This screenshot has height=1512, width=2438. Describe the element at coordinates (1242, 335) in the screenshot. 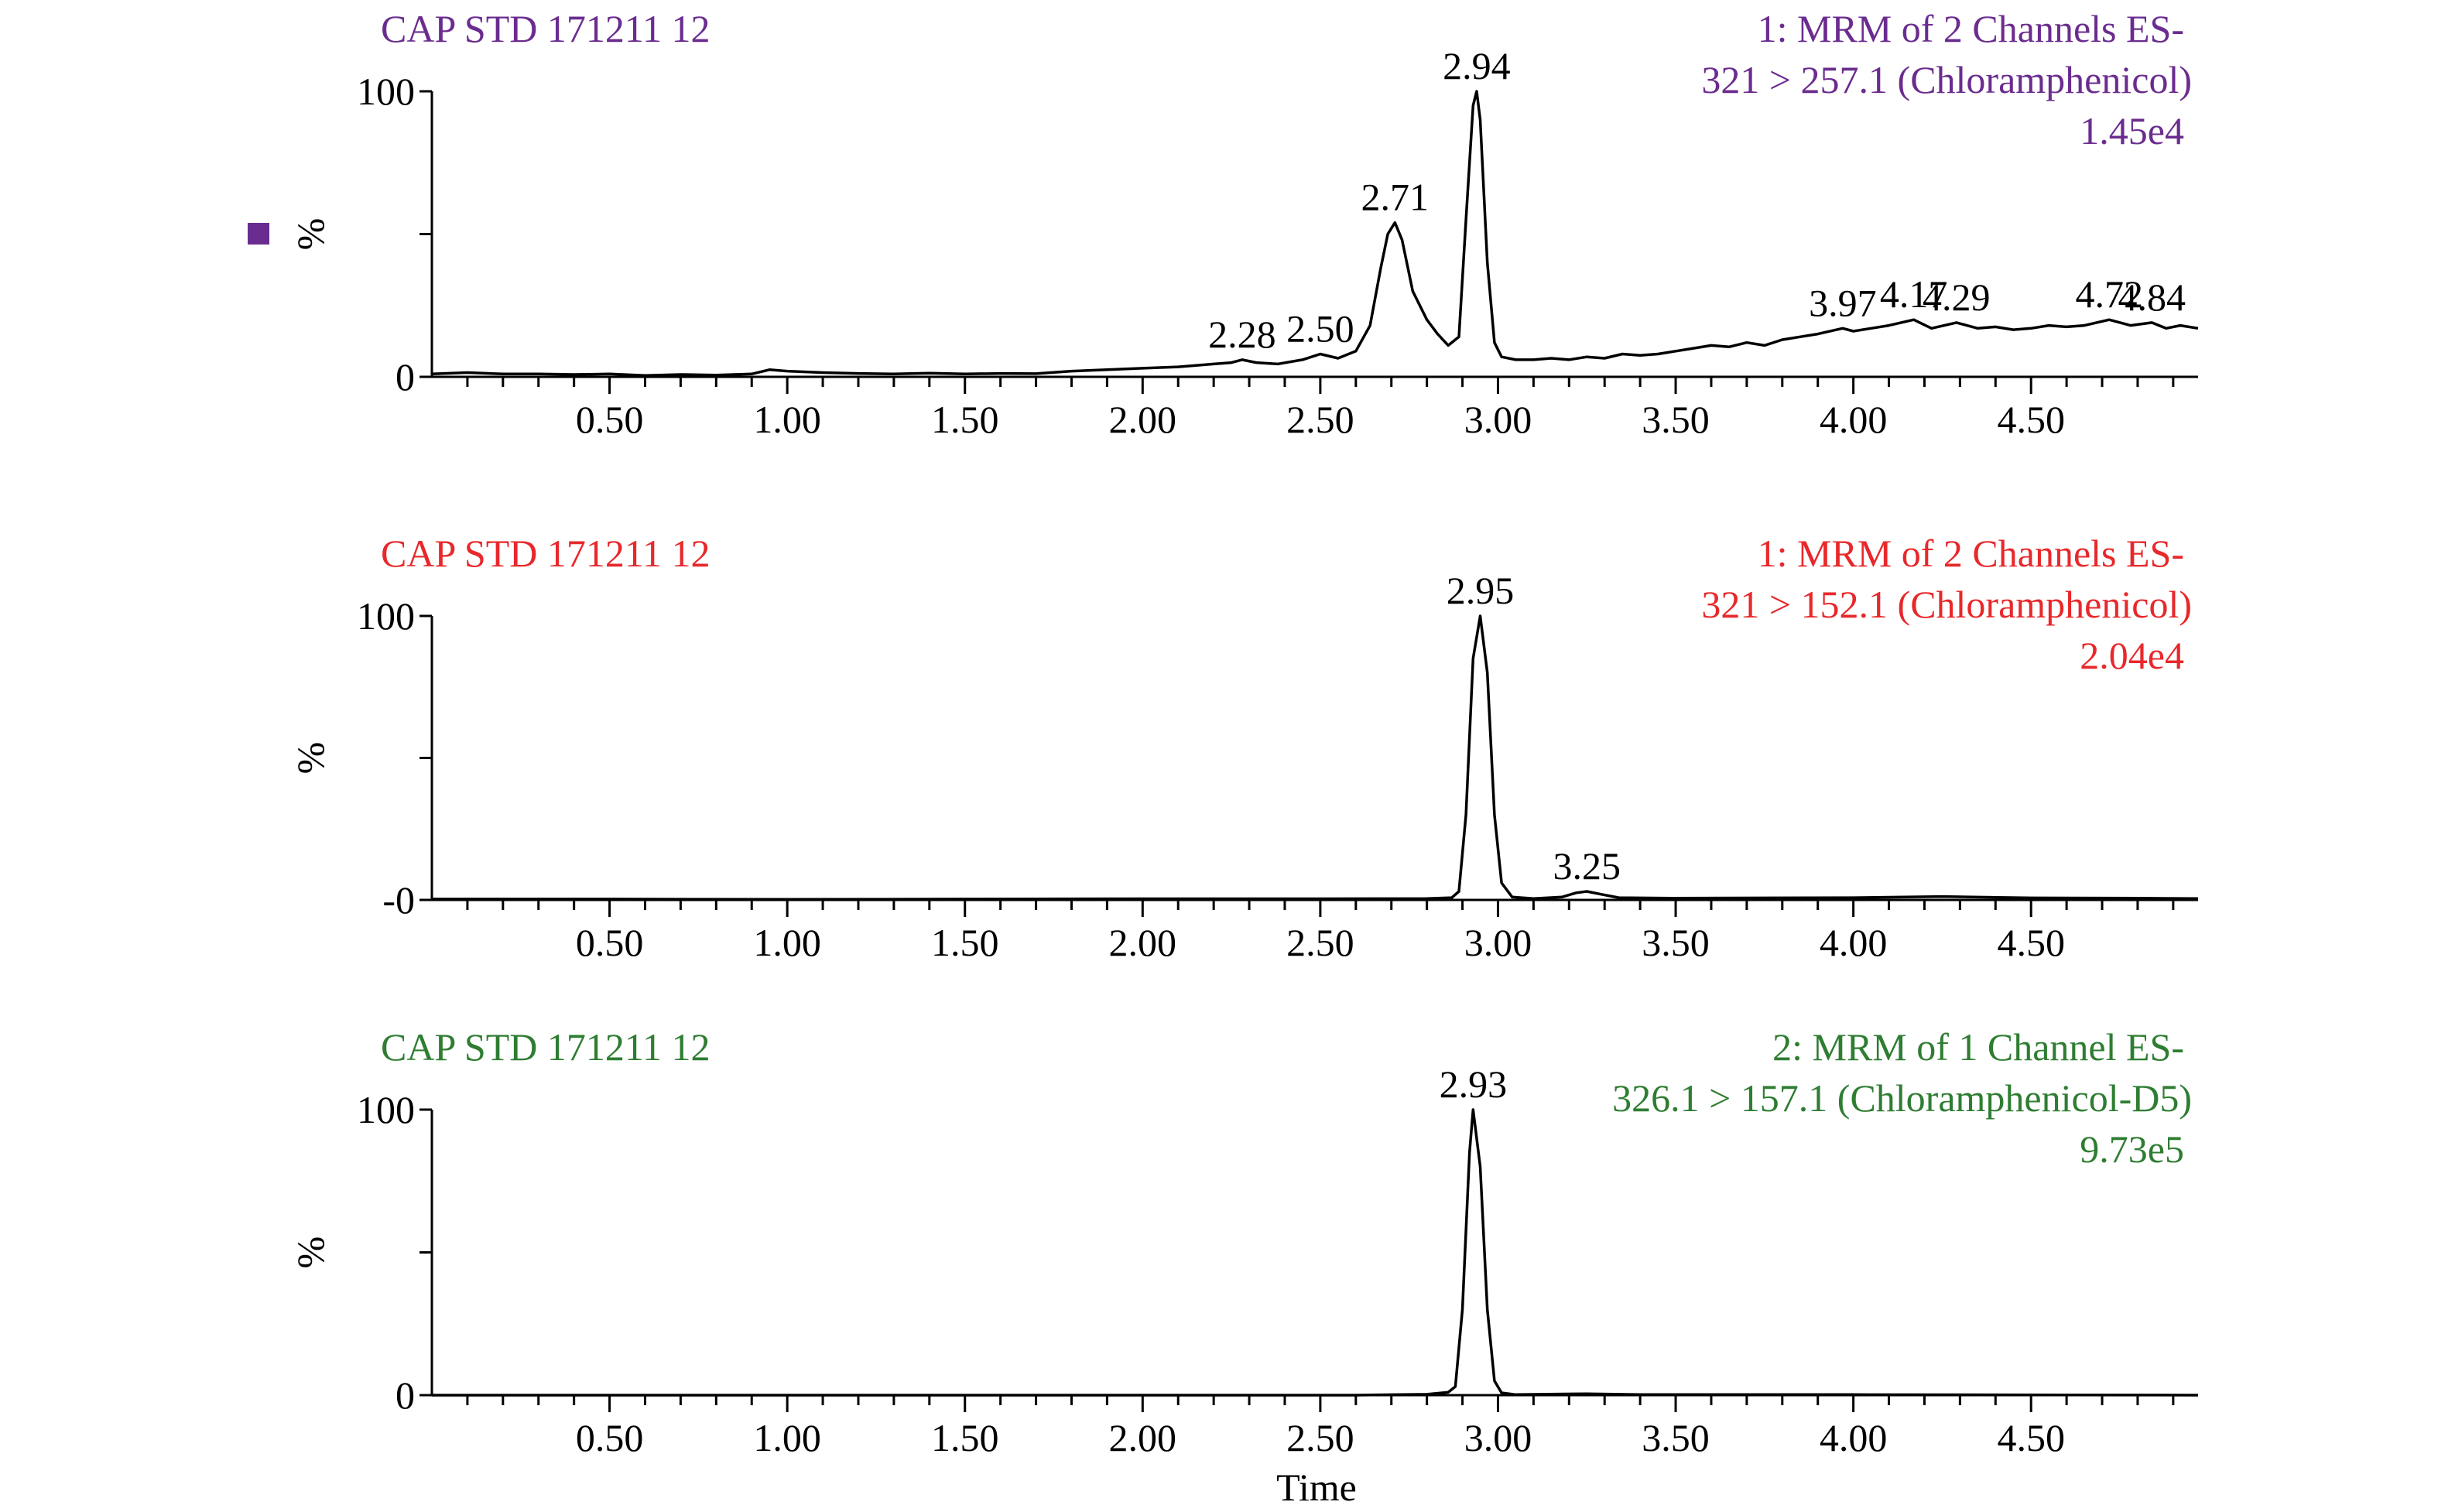

I see `peak-label: 2.28` at that location.